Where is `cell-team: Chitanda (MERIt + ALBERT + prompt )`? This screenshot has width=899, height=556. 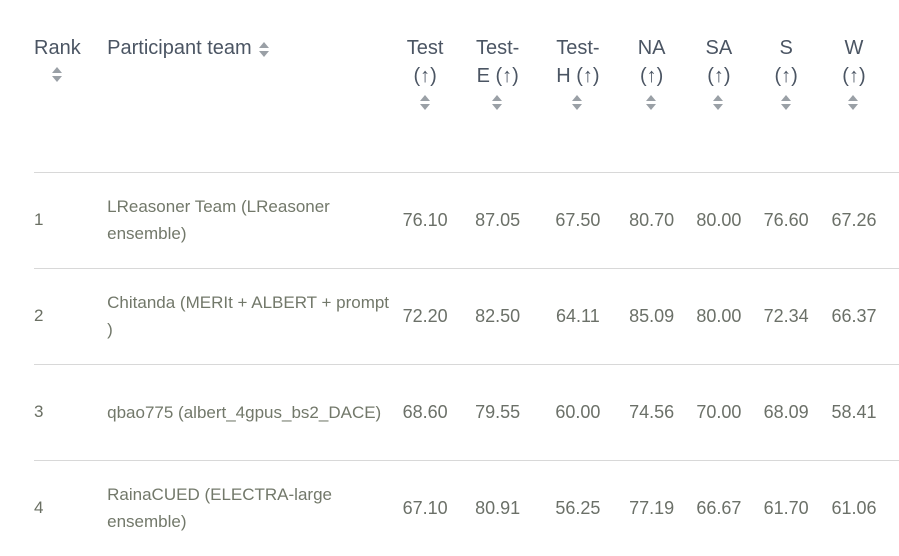 cell-team: Chitanda (MERIt + ALBERT + prompt ) is located at coordinates (250, 315).